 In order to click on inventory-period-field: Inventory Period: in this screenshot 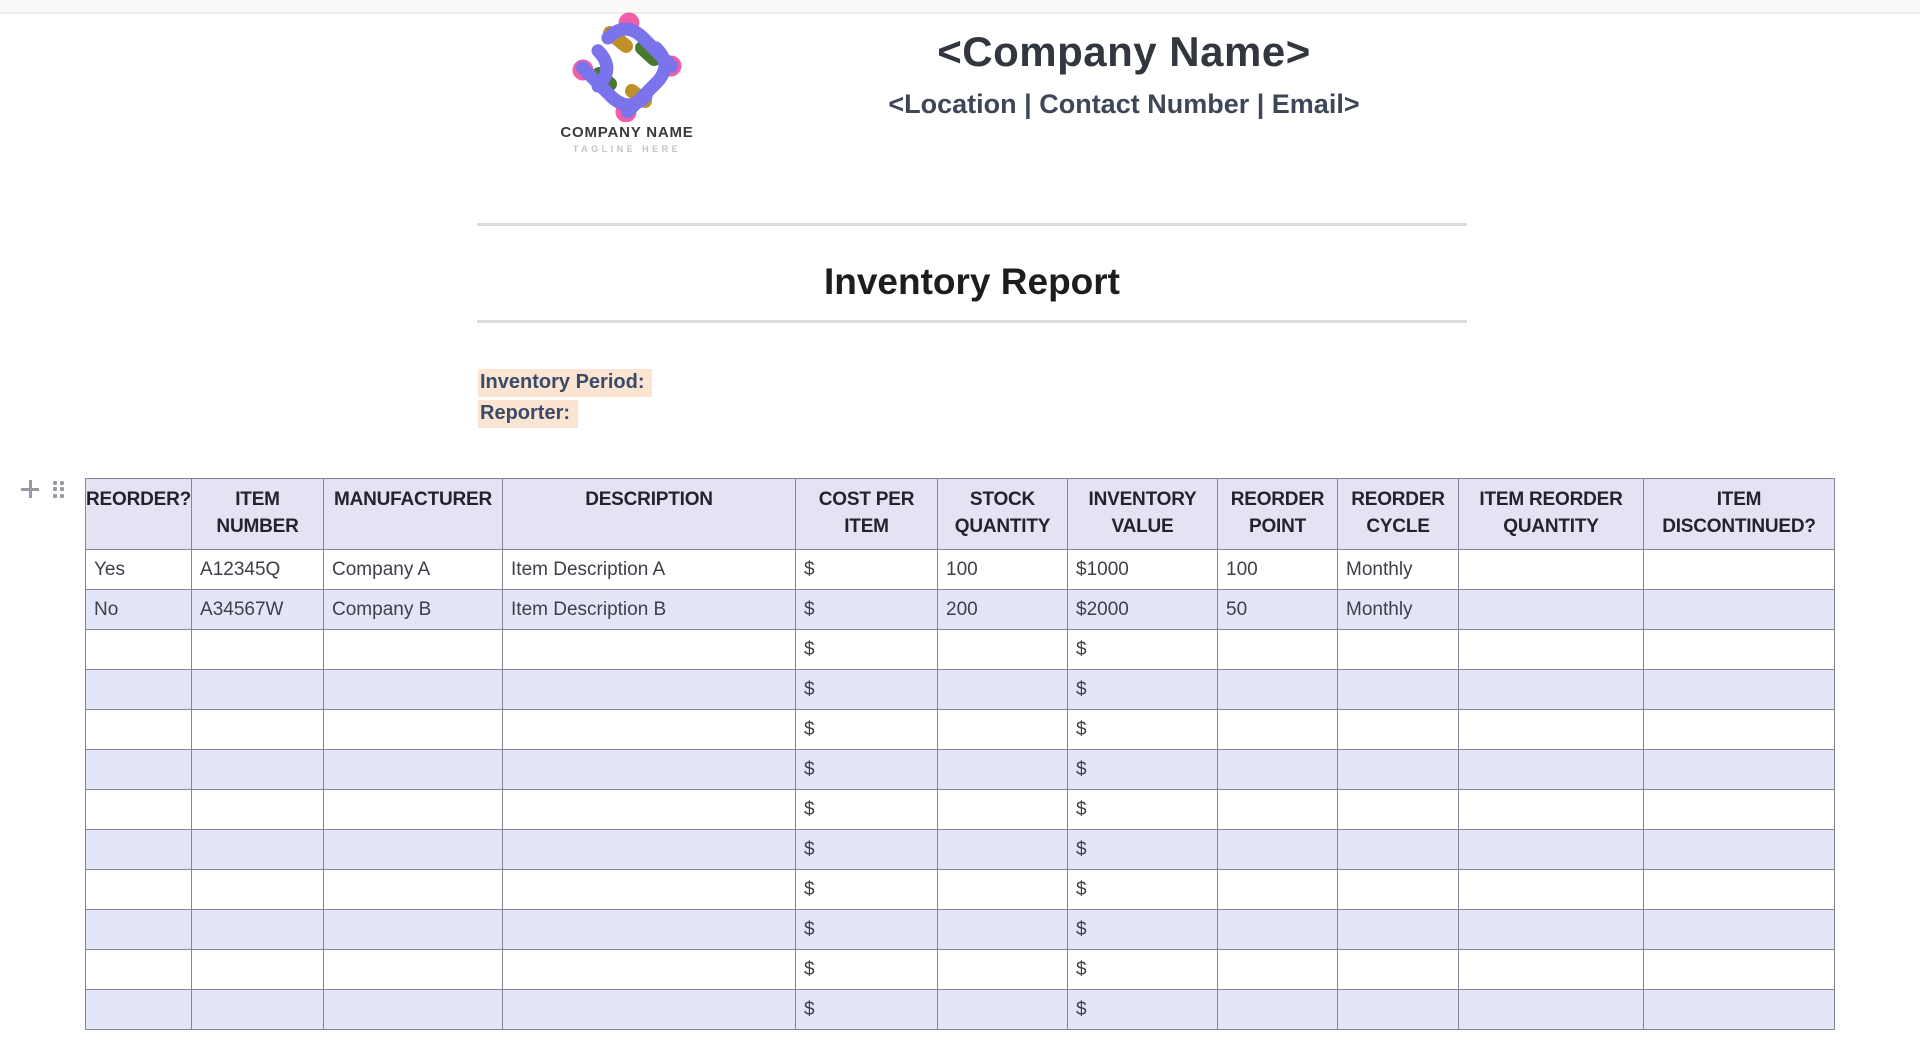, I will do `click(565, 383)`.